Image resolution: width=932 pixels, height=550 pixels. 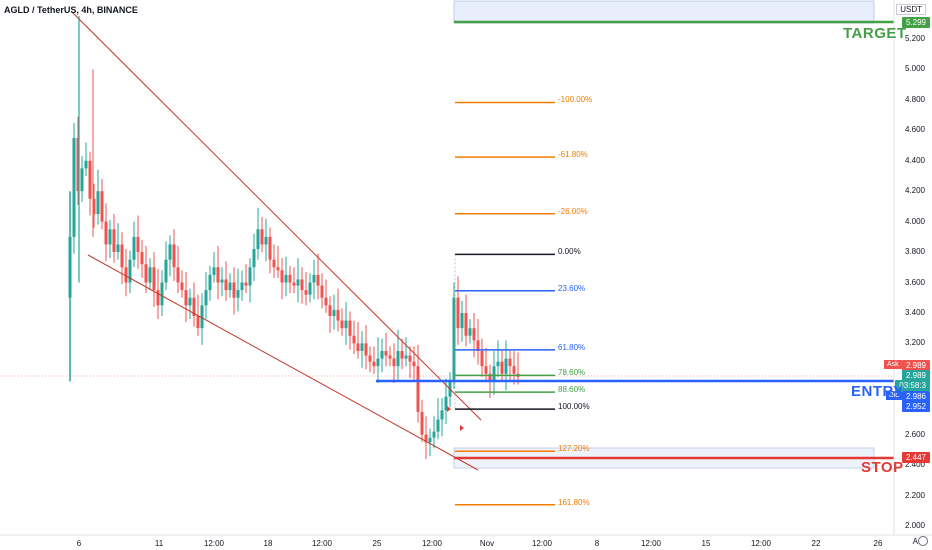 What do you see at coordinates (915, 396) in the screenshot?
I see `bid-price-tag: 2.986` at bounding box center [915, 396].